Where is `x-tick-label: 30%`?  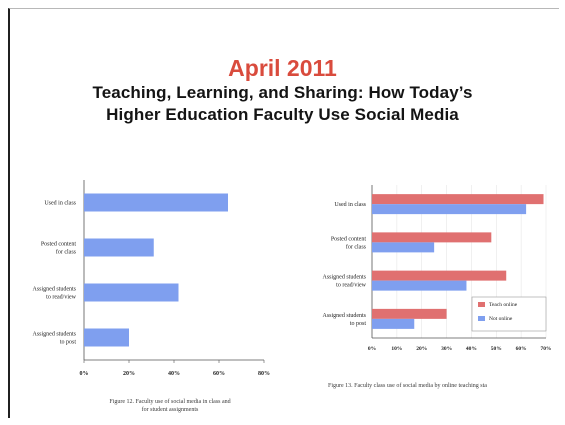 x-tick-label: 30% is located at coordinates (446, 349).